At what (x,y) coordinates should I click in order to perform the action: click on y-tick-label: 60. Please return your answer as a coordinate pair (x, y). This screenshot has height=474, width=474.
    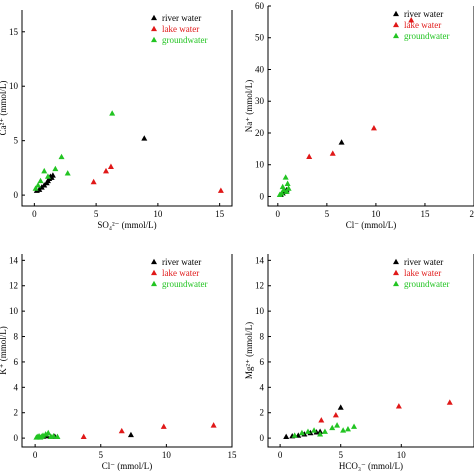
    Looking at the image, I should click on (260, 6).